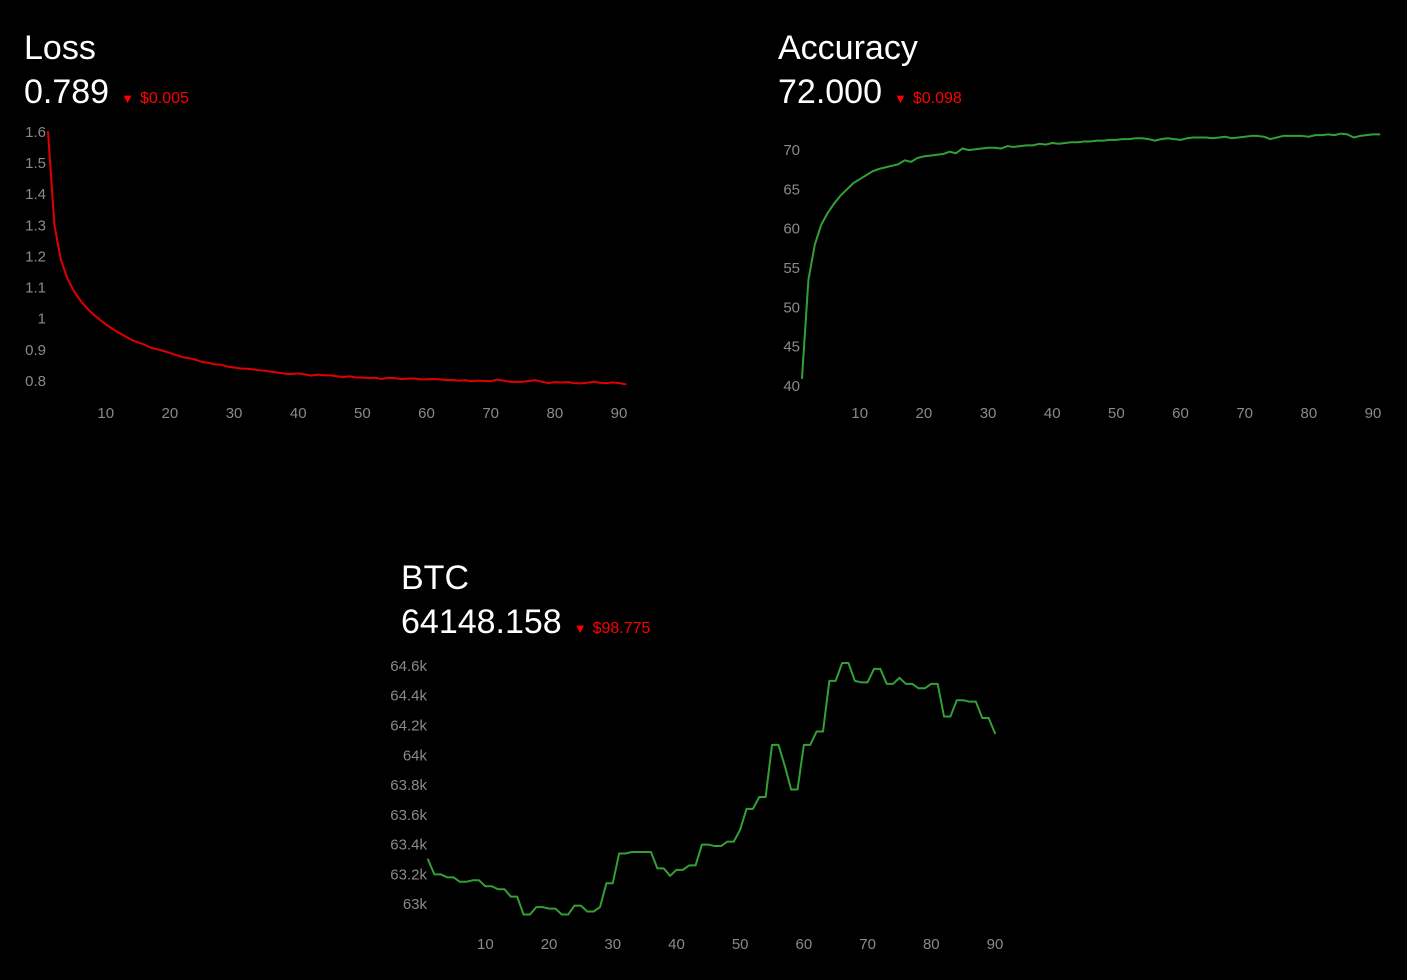 The image size is (1407, 980). I want to click on loss-change-value: $0.005, so click(164, 98).